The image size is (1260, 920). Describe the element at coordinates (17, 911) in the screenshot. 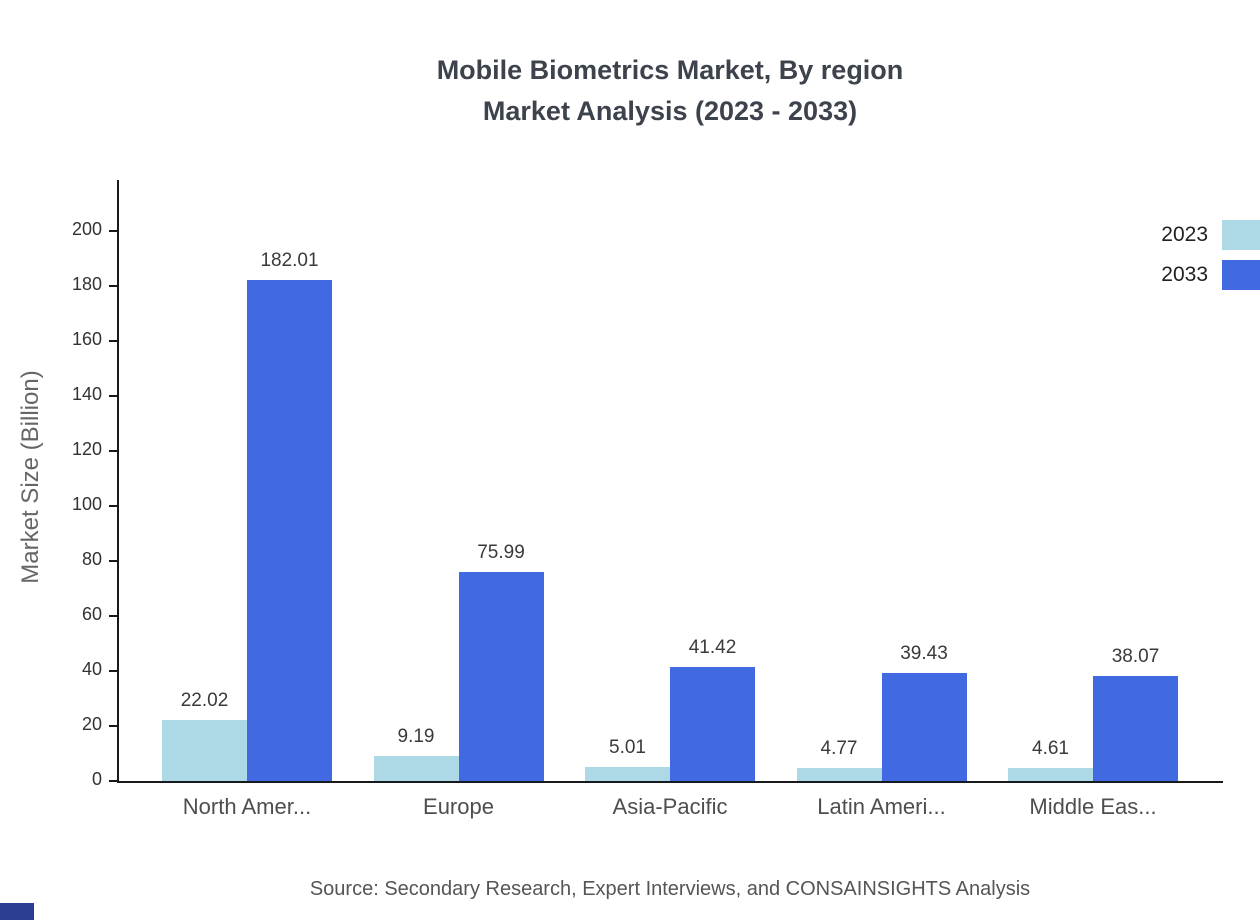

I see `corner-accent` at that location.